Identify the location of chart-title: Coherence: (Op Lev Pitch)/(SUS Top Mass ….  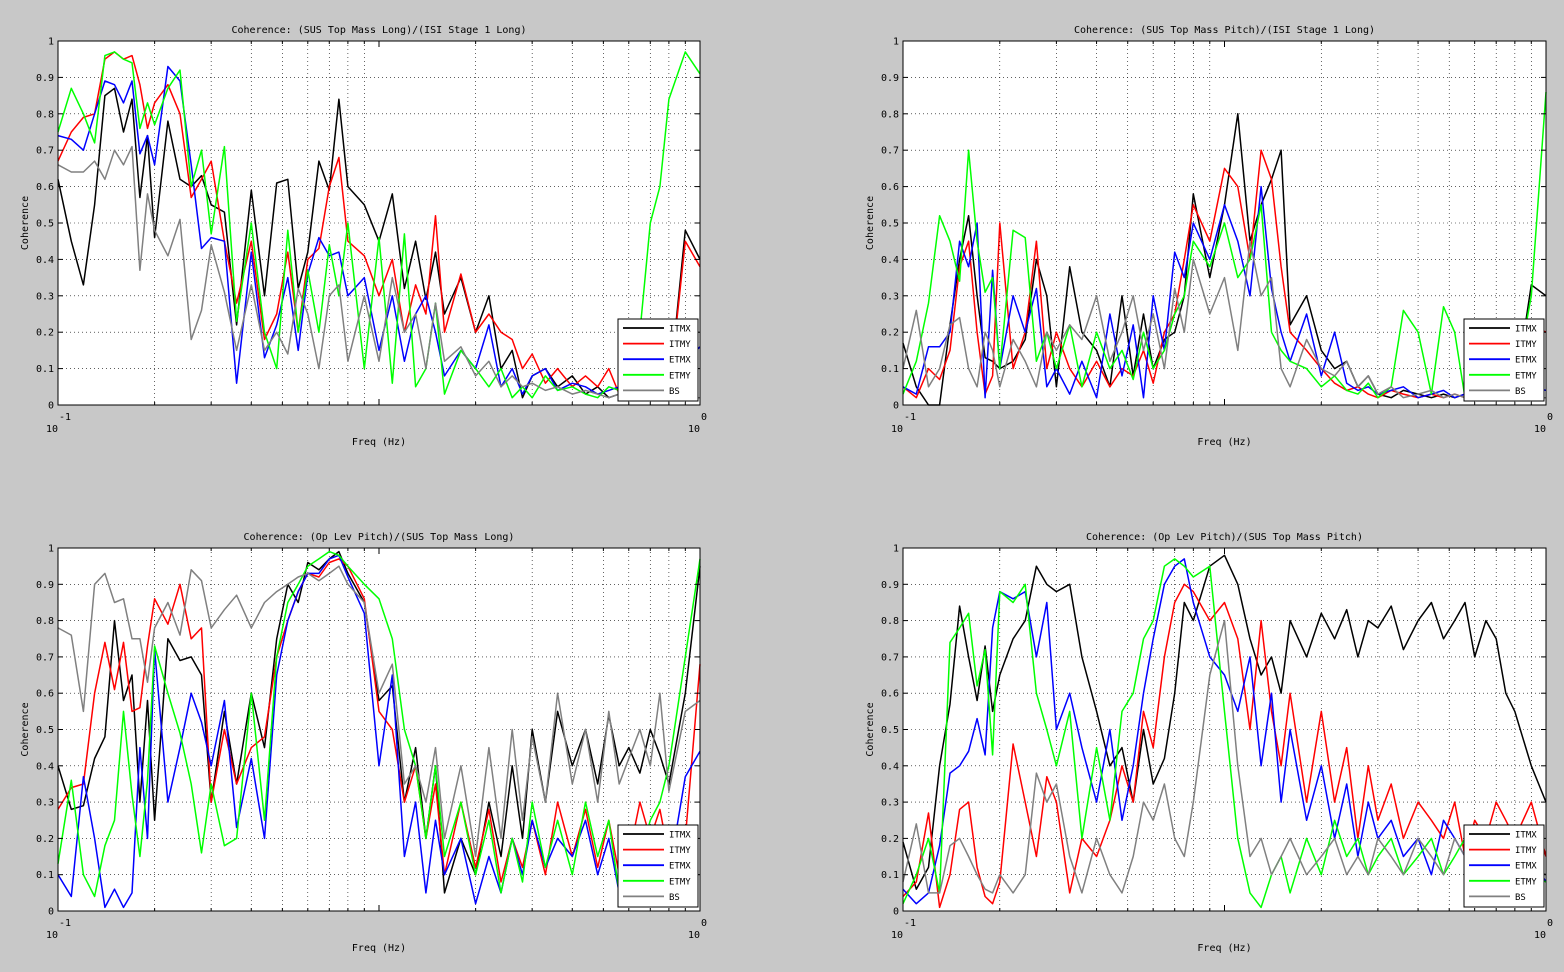
(1224, 537).